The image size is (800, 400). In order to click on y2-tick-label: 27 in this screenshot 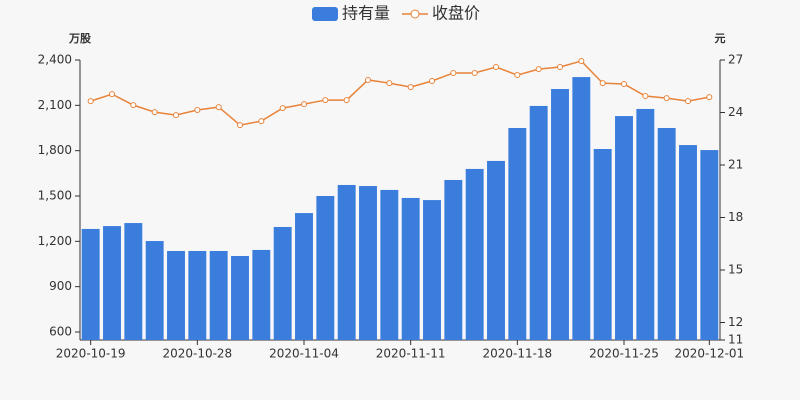, I will do `click(735, 60)`.